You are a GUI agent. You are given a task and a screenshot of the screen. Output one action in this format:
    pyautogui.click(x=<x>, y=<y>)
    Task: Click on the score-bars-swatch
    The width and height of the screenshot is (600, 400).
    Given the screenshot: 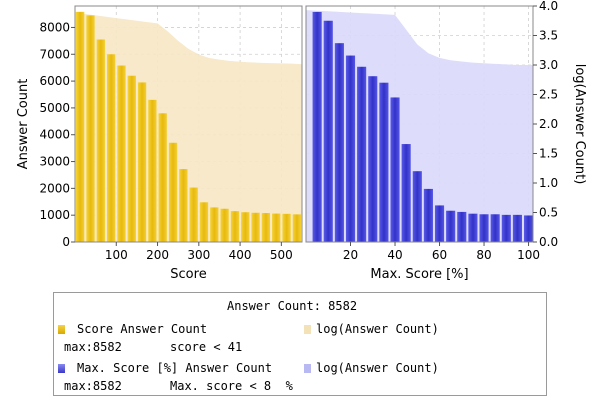 What is the action you would take?
    pyautogui.click(x=61, y=329)
    